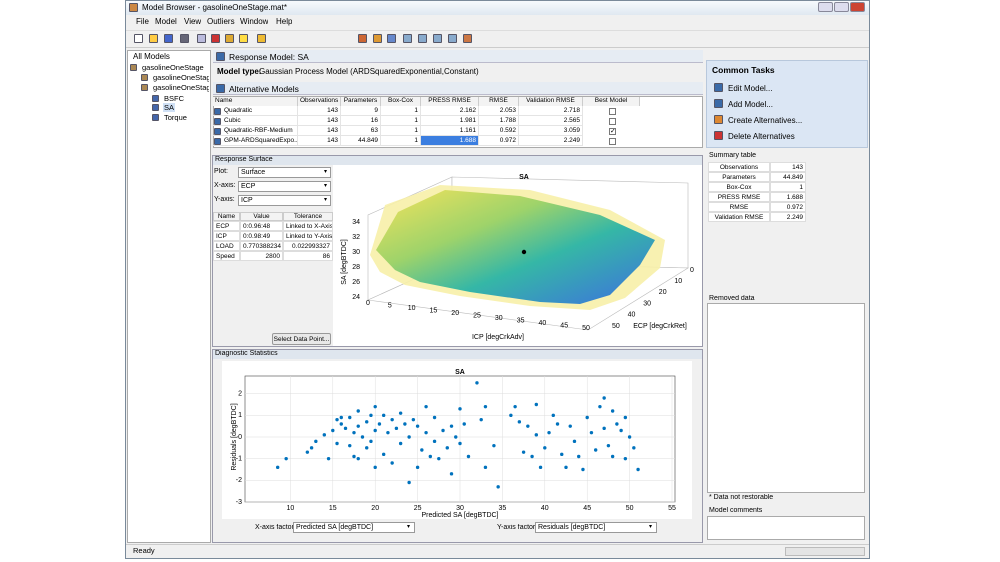 The height and width of the screenshot is (562, 1000). I want to click on dropdown: ECP, so click(284, 186).